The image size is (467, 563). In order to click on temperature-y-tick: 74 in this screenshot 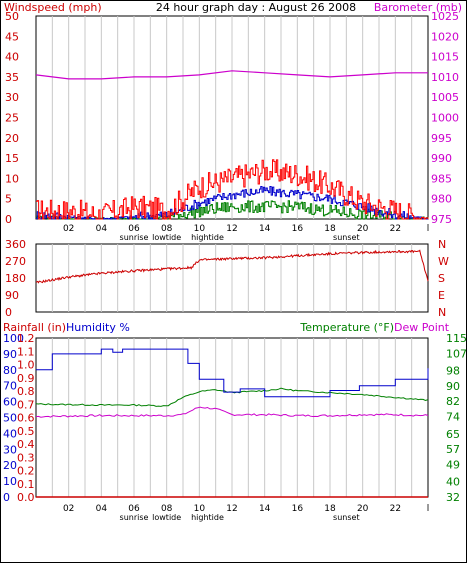, I will do `click(453, 417)`.